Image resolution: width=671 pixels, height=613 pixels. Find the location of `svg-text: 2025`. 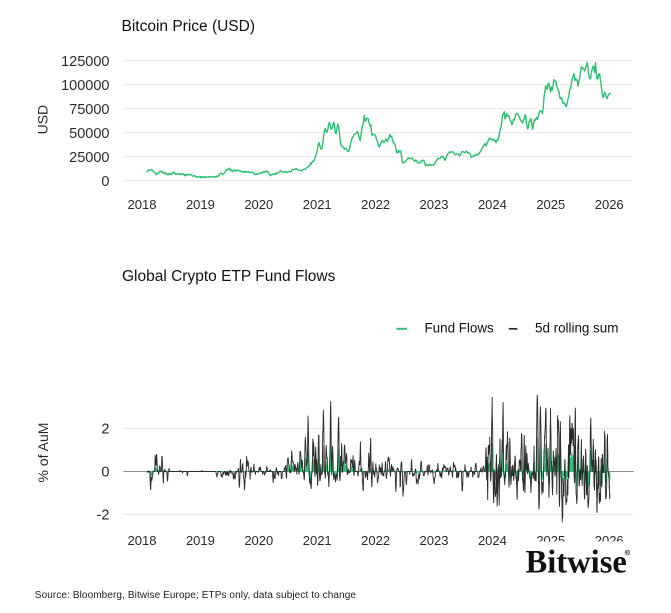

svg-text: 2025 is located at coordinates (550, 204).